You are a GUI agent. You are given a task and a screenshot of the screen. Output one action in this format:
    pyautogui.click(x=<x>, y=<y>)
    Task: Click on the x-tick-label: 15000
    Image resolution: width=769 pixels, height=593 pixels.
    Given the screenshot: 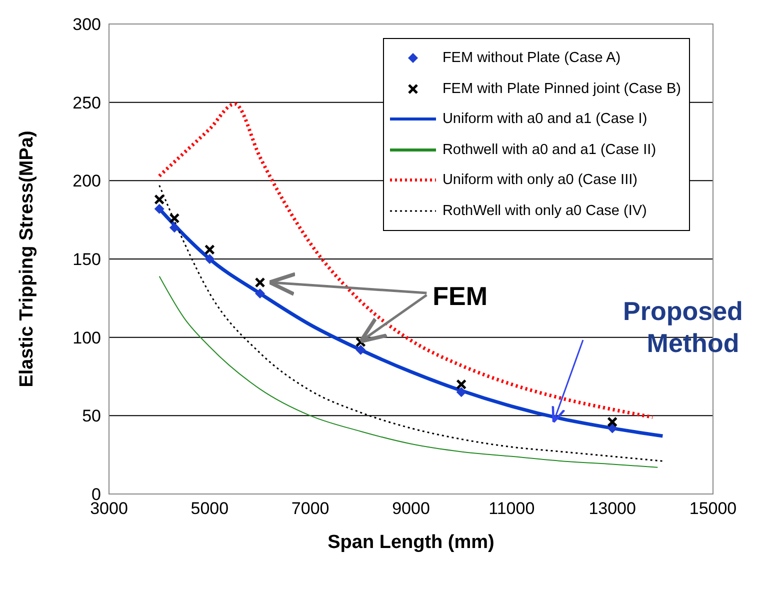 What is the action you would take?
    pyautogui.click(x=713, y=508)
    